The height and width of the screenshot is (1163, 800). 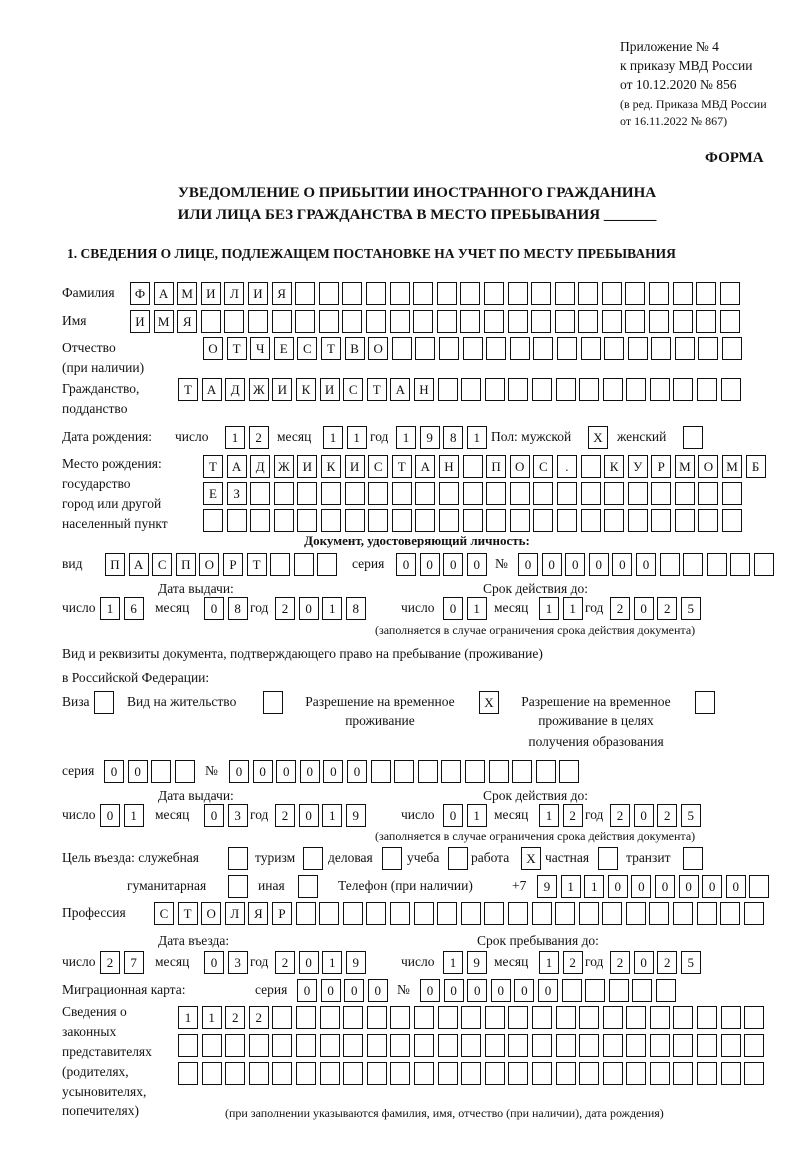 I want to click on representatives-field-line2, so click(x=471, y=1045).